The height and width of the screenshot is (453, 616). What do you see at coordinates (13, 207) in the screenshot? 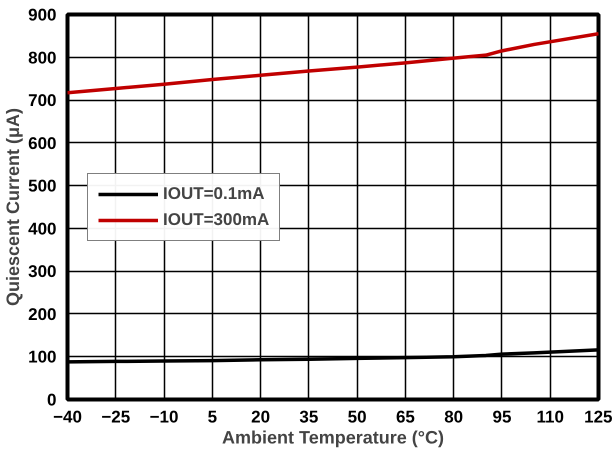
I see `y-axis-title: Quiescent Current (μA)` at bounding box center [13, 207].